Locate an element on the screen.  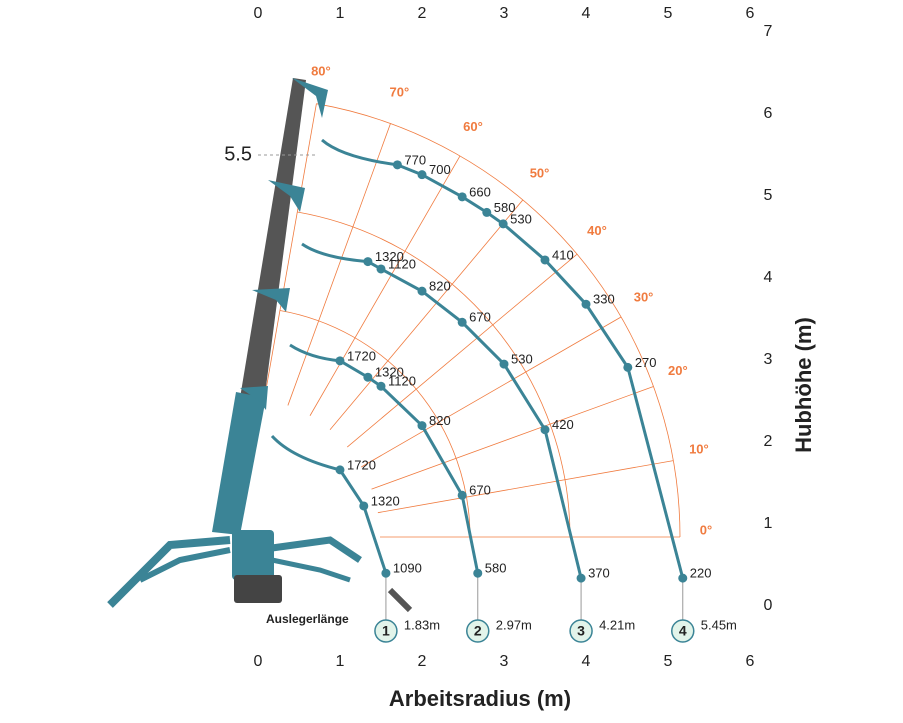
crane-body is located at coordinates (253, 555).